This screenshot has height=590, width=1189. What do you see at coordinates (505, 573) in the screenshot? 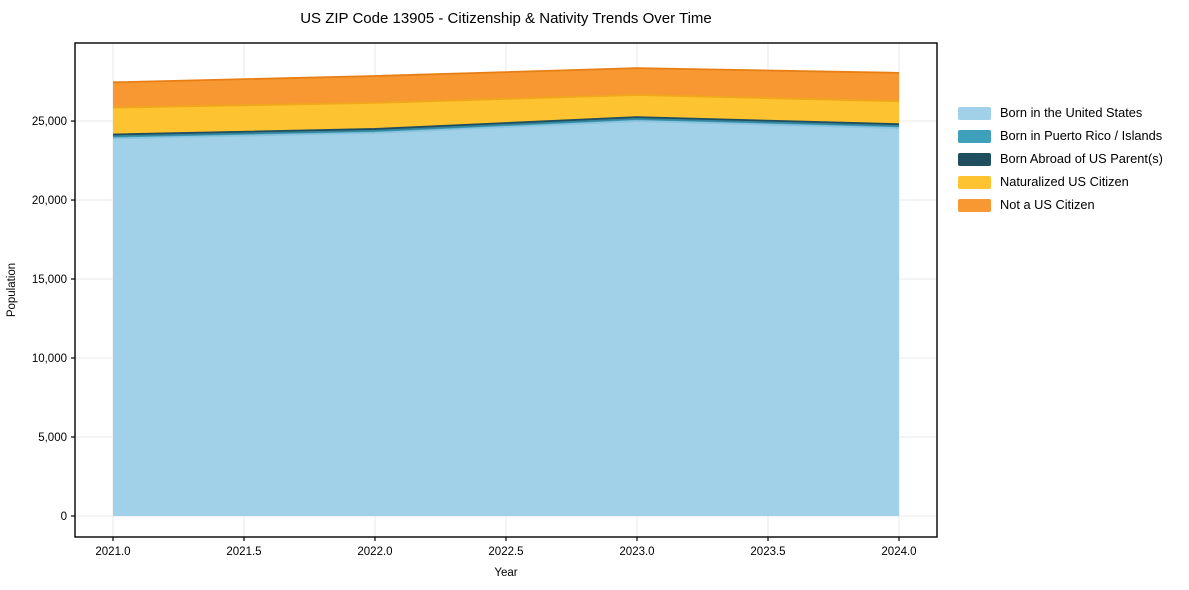
I see `x-axis-label: Year` at bounding box center [505, 573].